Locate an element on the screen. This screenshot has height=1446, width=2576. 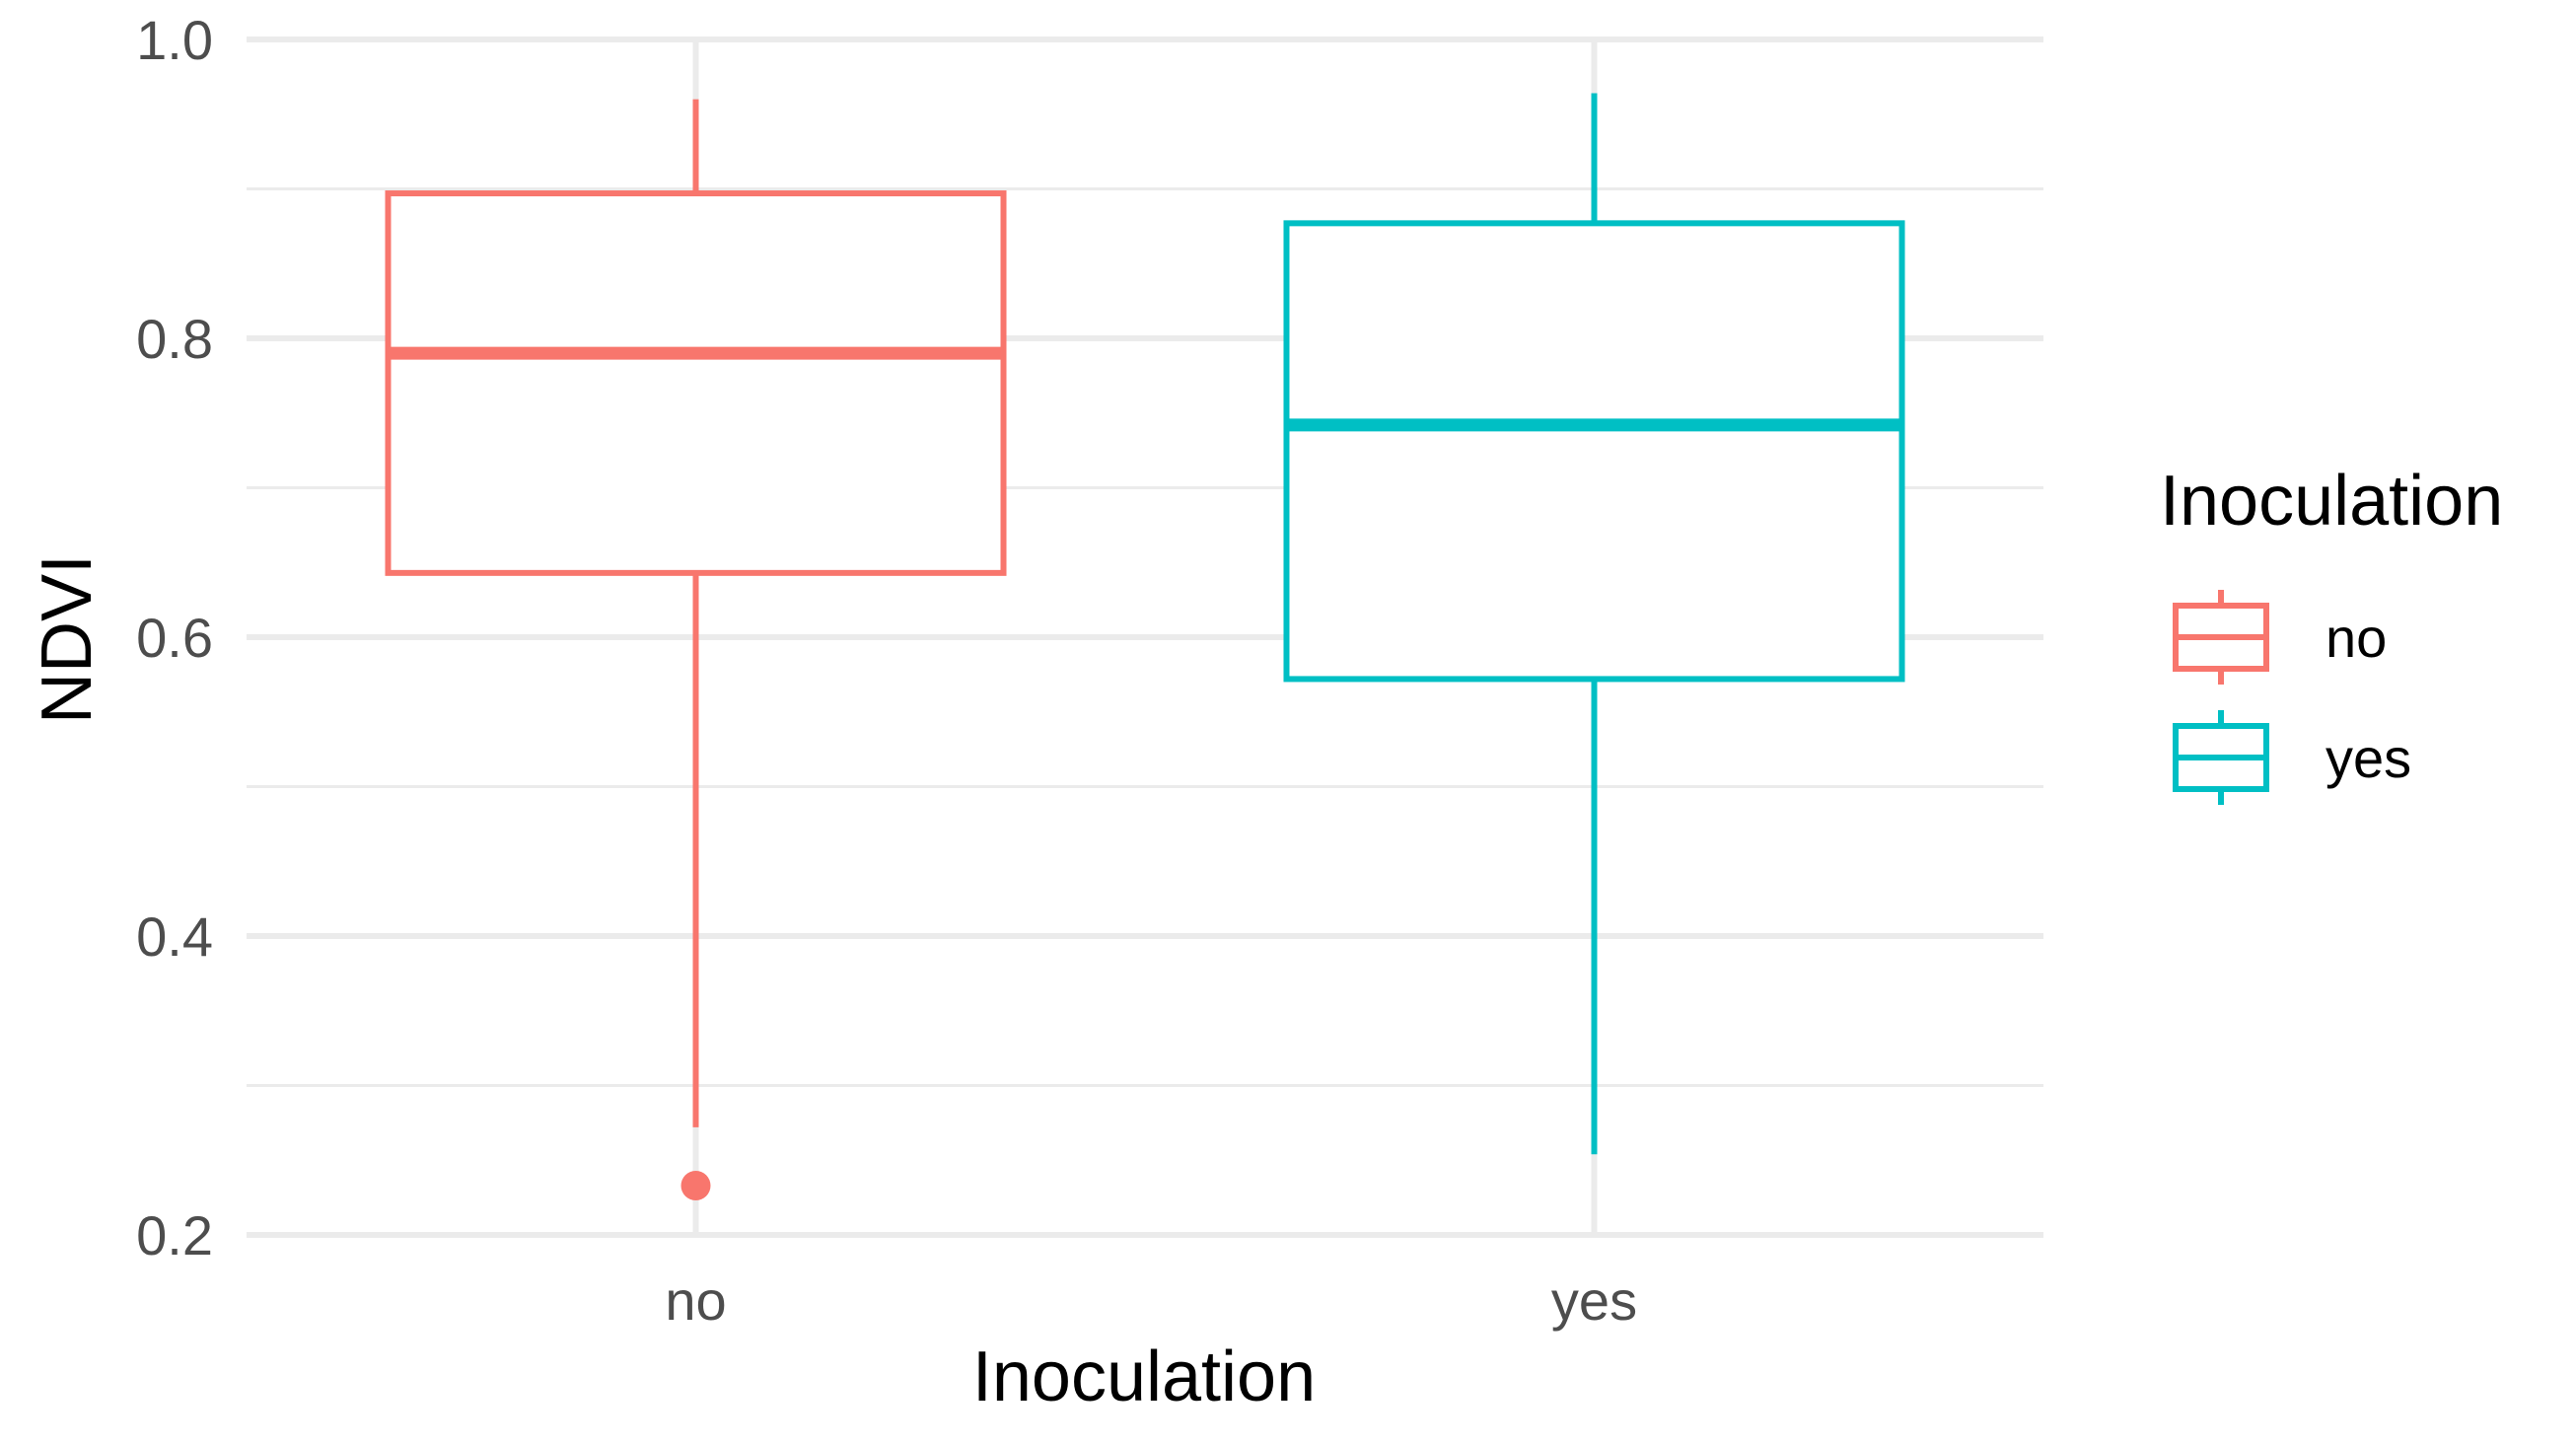
legend-item-yes: yes is located at coordinates (2292, 757).